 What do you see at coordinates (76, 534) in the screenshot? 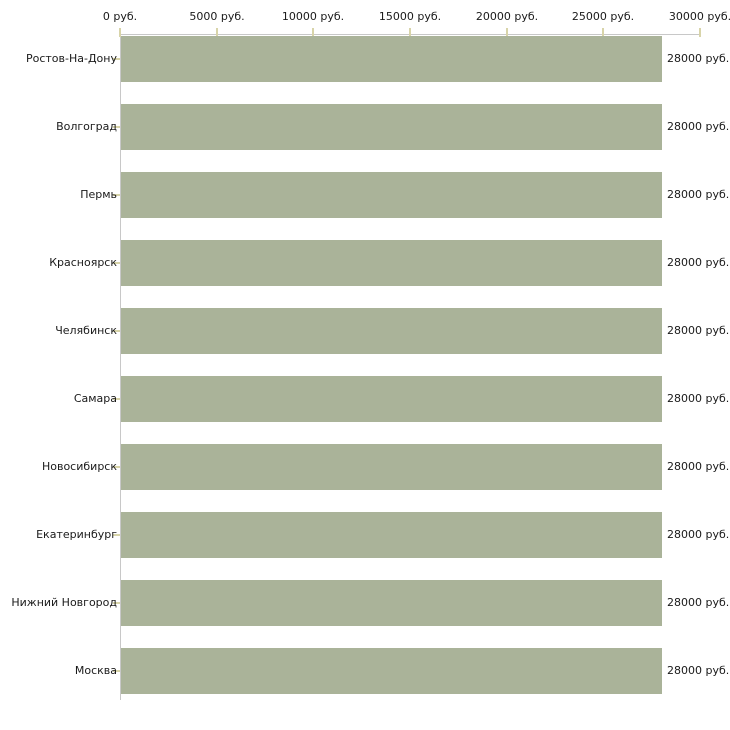
I see `category-label: Екатеринбург` at bounding box center [76, 534].